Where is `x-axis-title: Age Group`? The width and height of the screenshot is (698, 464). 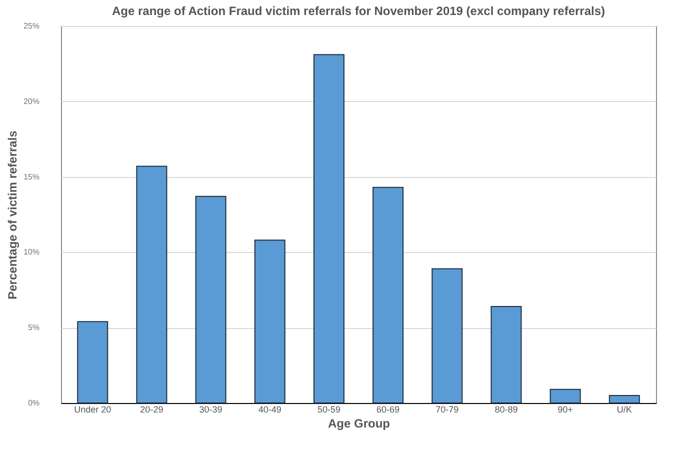
x-axis-title: Age Group is located at coordinates (359, 423).